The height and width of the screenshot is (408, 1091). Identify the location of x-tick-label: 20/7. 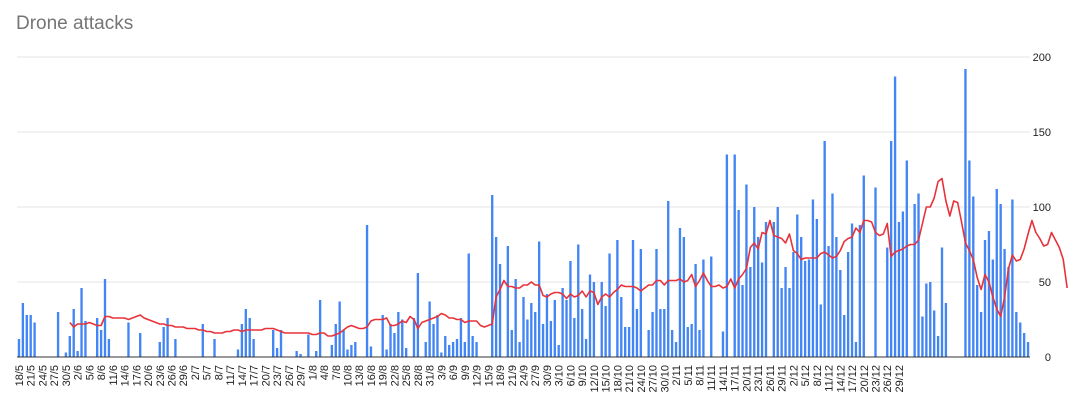
(266, 375).